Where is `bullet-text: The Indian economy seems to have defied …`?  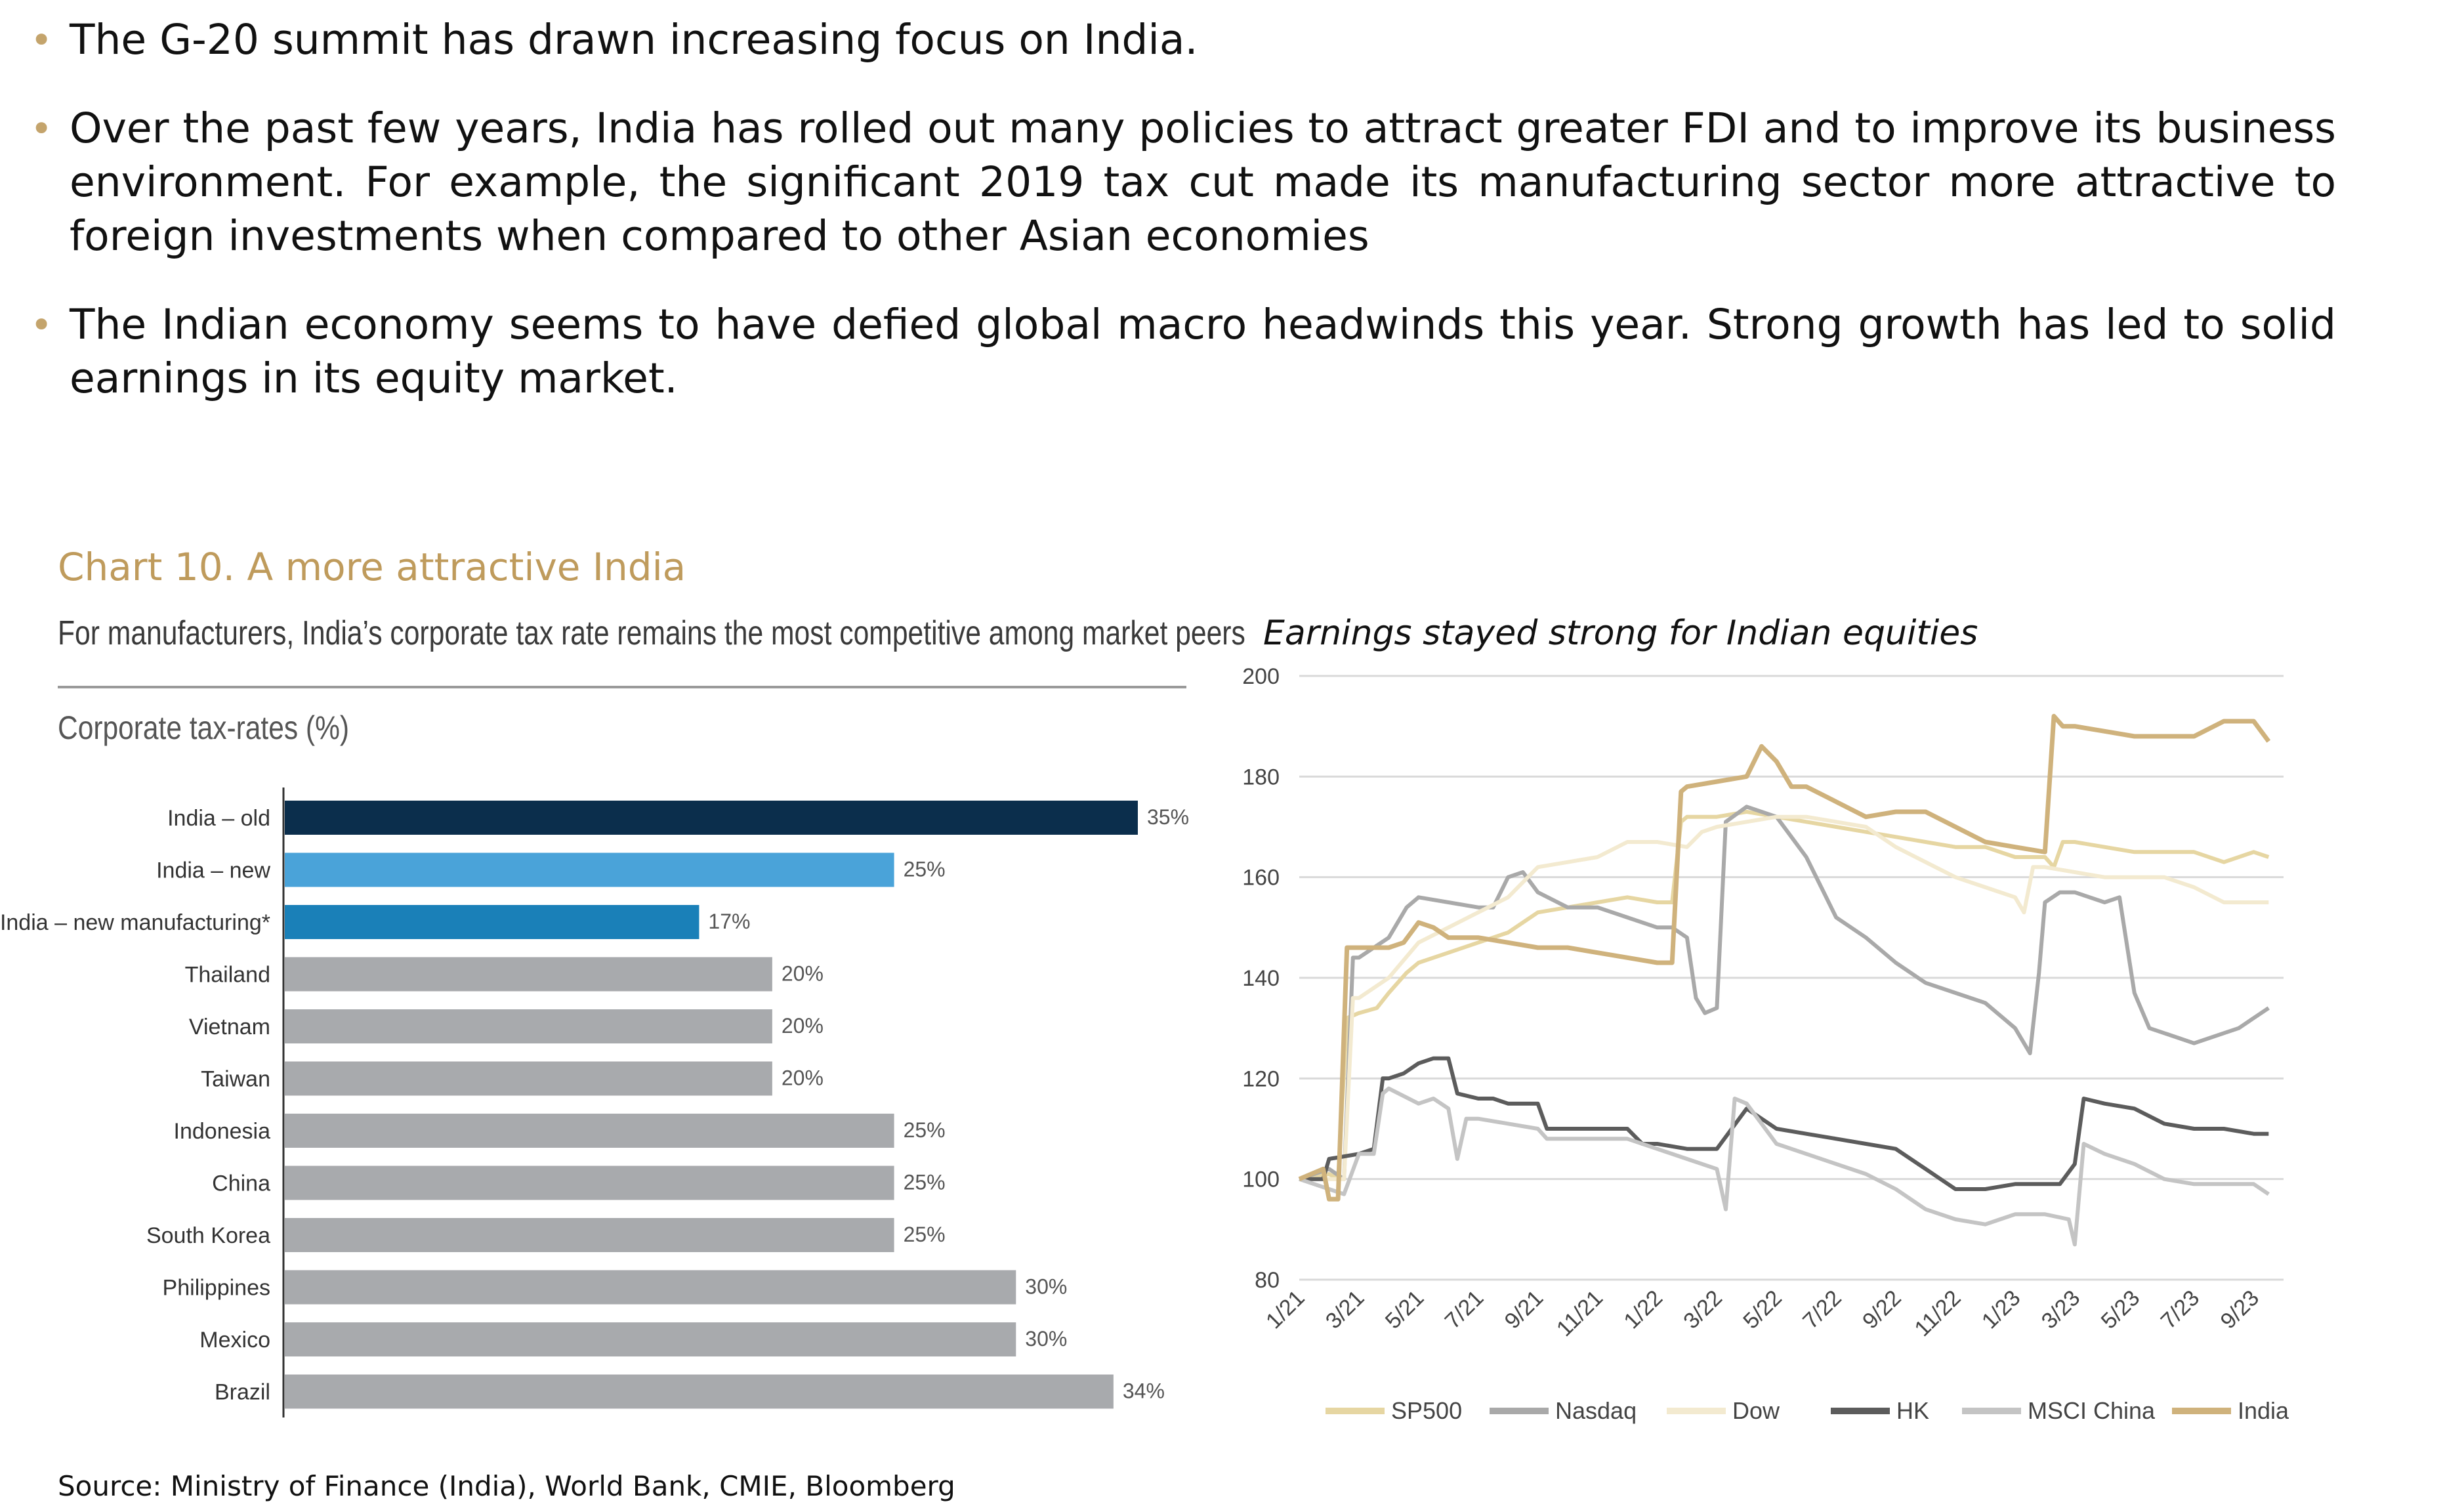 bullet-text: The Indian economy seems to have defied … is located at coordinates (1203, 351).